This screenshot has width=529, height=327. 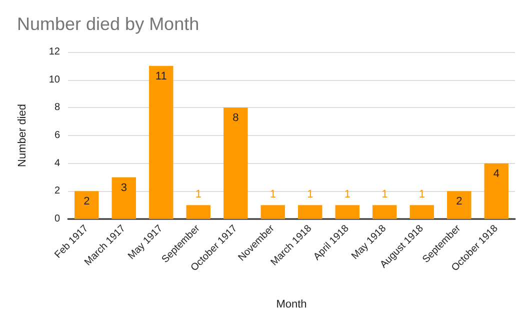 I want to click on y-tick-label: 2, so click(x=57, y=191).